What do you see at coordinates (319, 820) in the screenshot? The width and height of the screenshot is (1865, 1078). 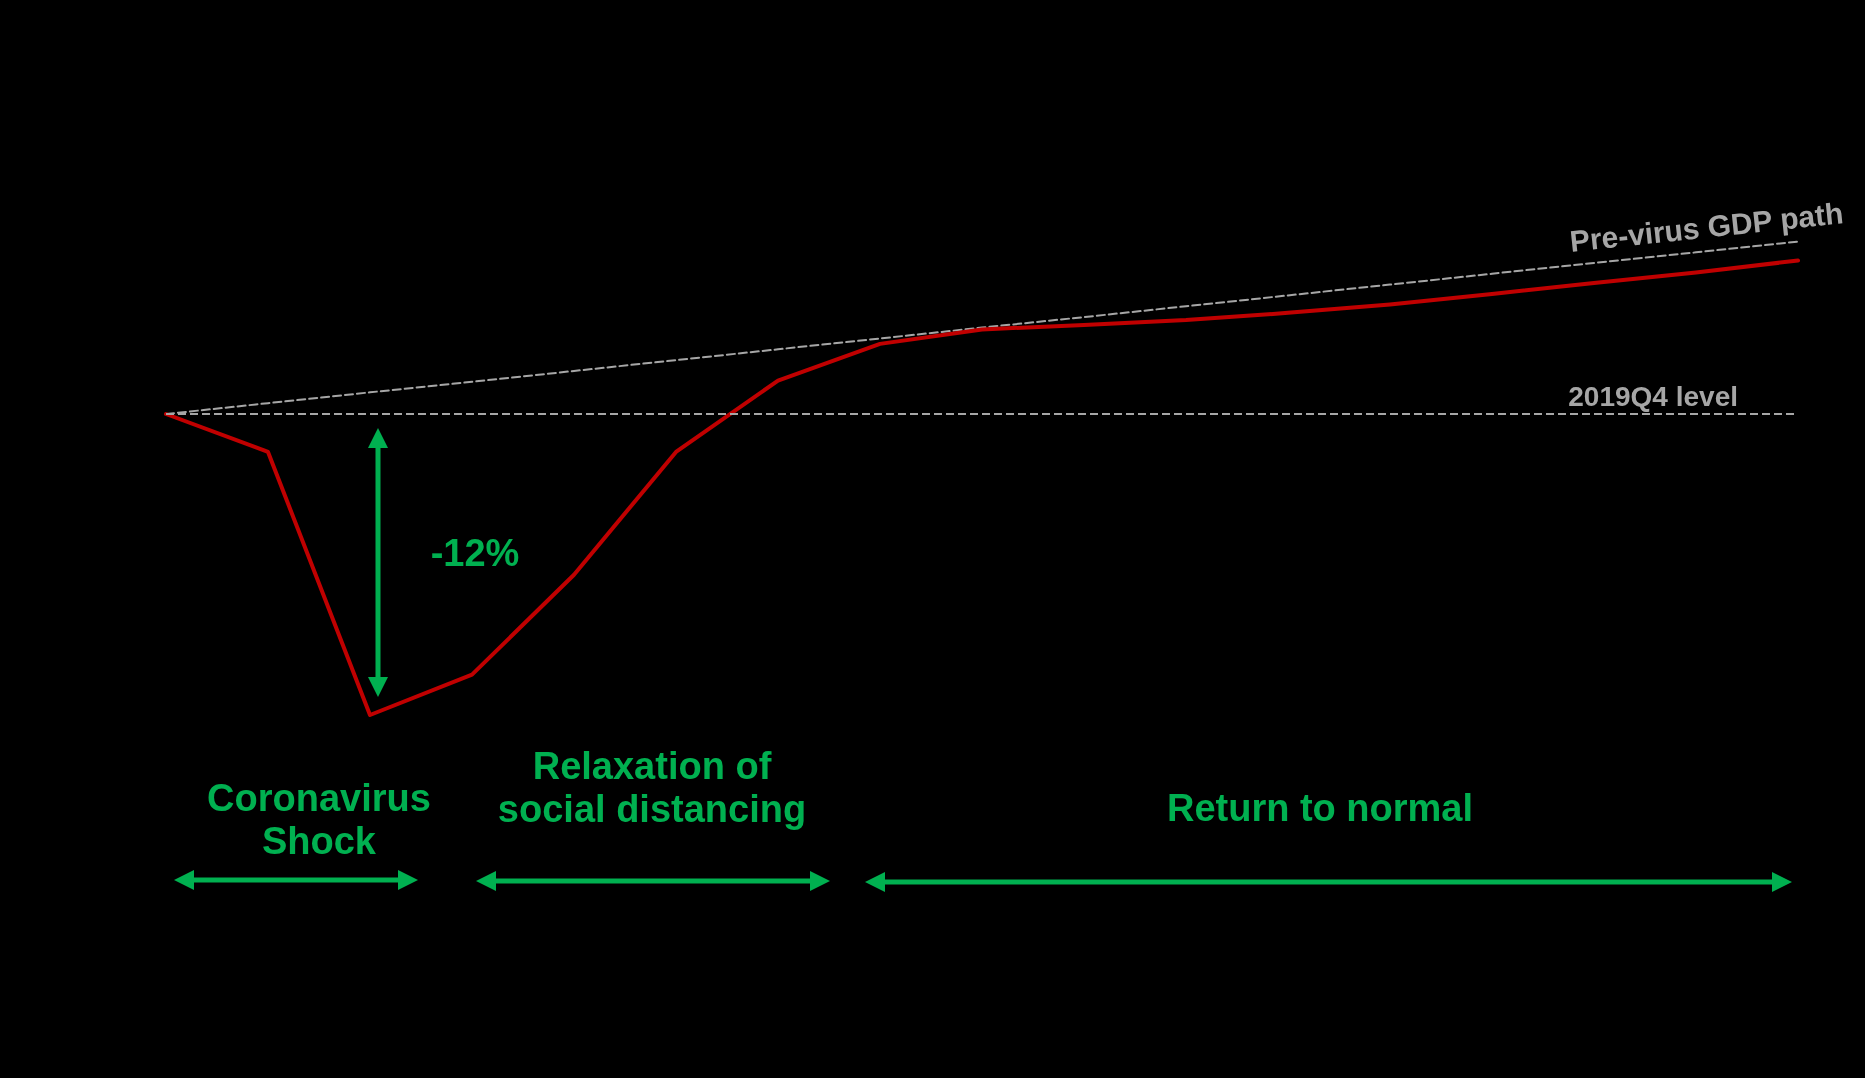 I see `text: Coronavirus Shock` at bounding box center [319, 820].